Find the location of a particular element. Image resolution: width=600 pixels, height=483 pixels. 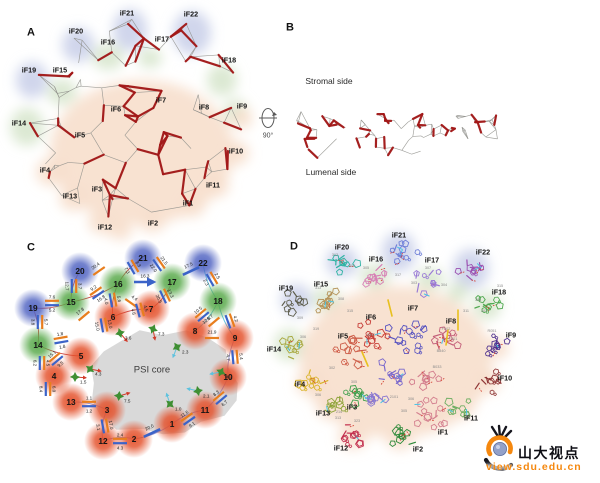

if-label-d-iF11: iF11 is located at coordinates (471, 418).